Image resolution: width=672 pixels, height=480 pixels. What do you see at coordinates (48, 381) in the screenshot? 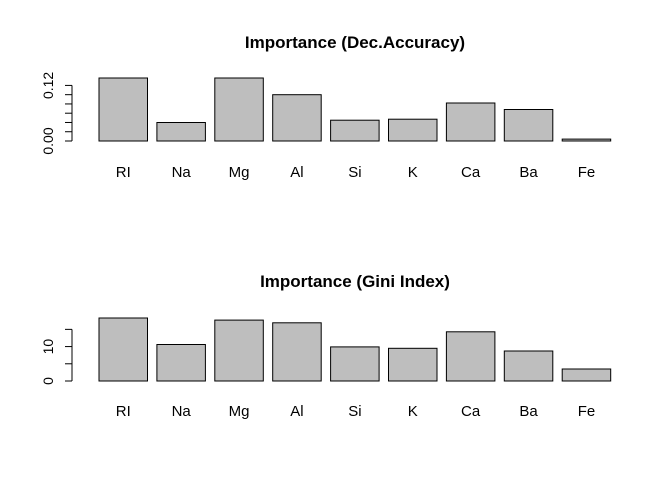
I see `y-tick-label: 0` at bounding box center [48, 381].